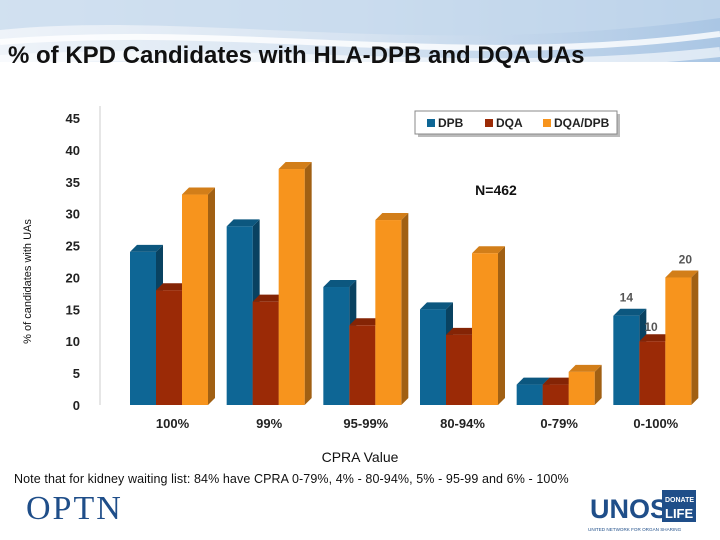  What do you see at coordinates (462, 423) in the screenshot?
I see `x-tick-label: 80-94%` at bounding box center [462, 423].